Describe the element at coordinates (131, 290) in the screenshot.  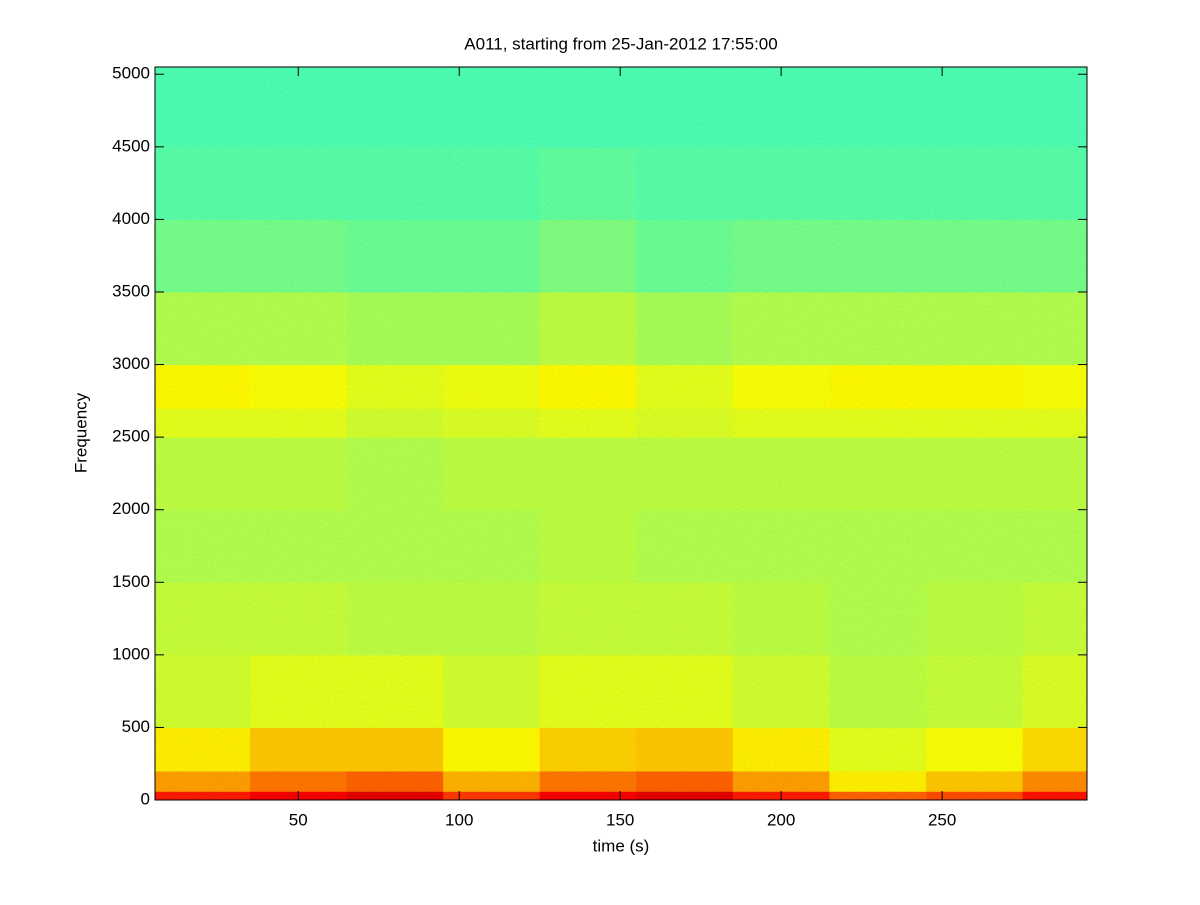
I see `y-tick-label: 3500` at that location.